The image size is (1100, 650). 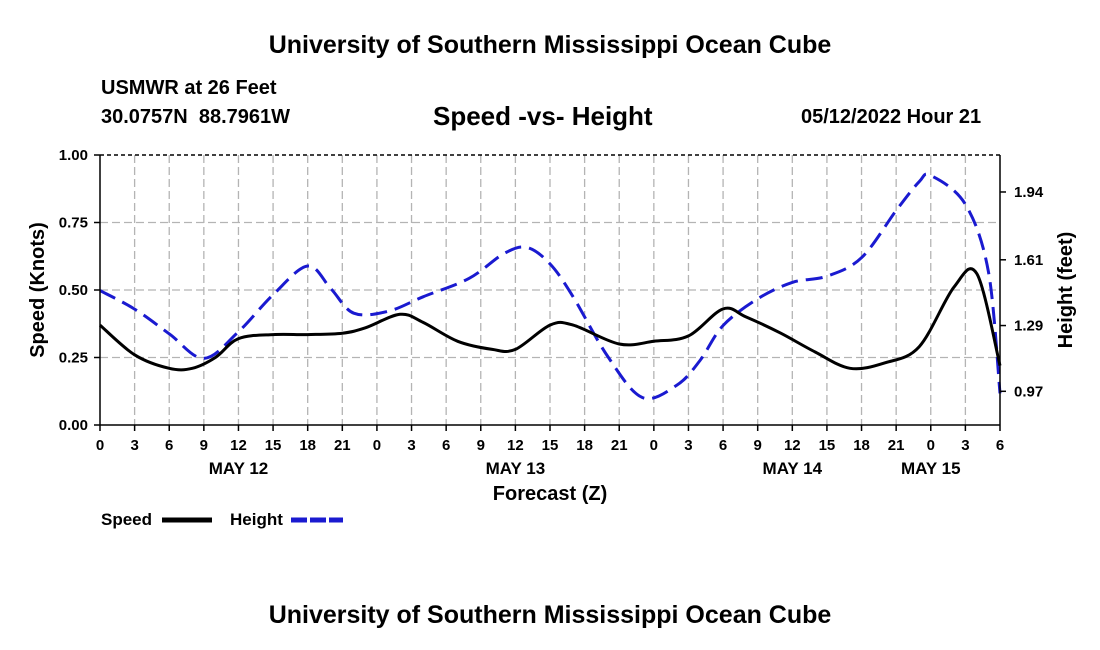 I want to click on day-label: MAY 12, so click(x=239, y=468).